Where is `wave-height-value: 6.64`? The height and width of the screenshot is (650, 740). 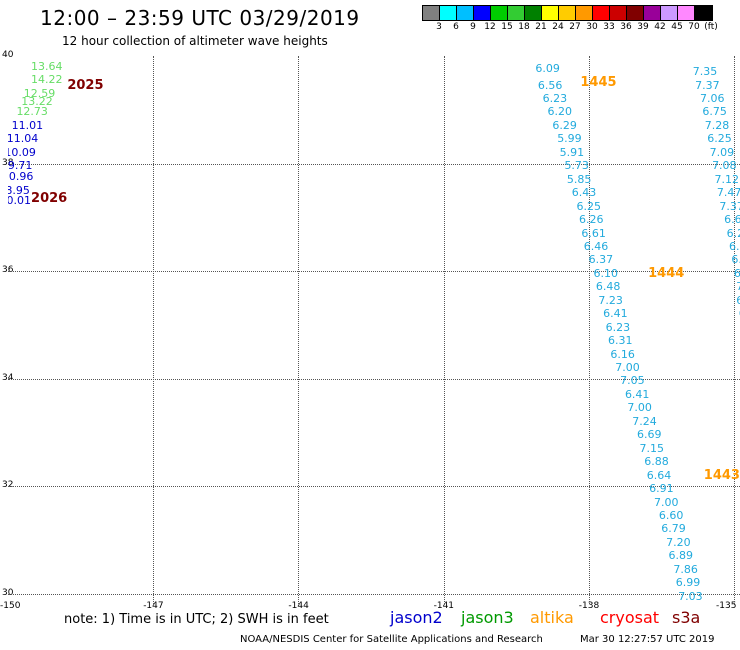
wave-height-value: 6.64 is located at coordinates (659, 475).